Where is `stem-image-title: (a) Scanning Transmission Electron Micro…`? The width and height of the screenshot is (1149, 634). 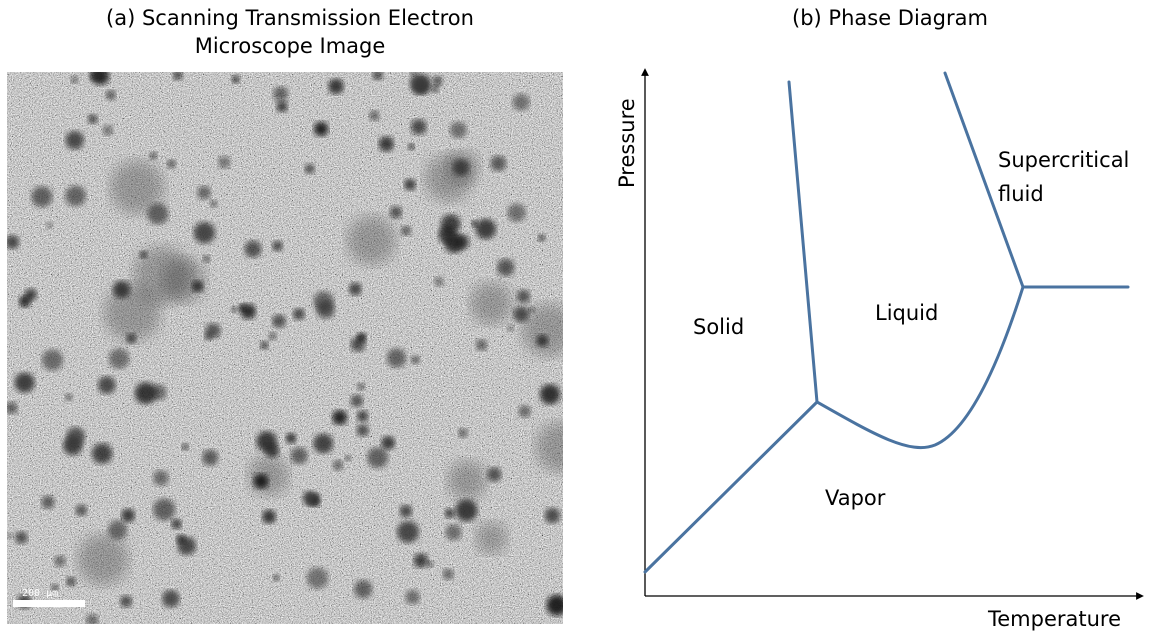
stem-image-title: (a) Scanning Transmission Electron Micro… is located at coordinates (290, 32).